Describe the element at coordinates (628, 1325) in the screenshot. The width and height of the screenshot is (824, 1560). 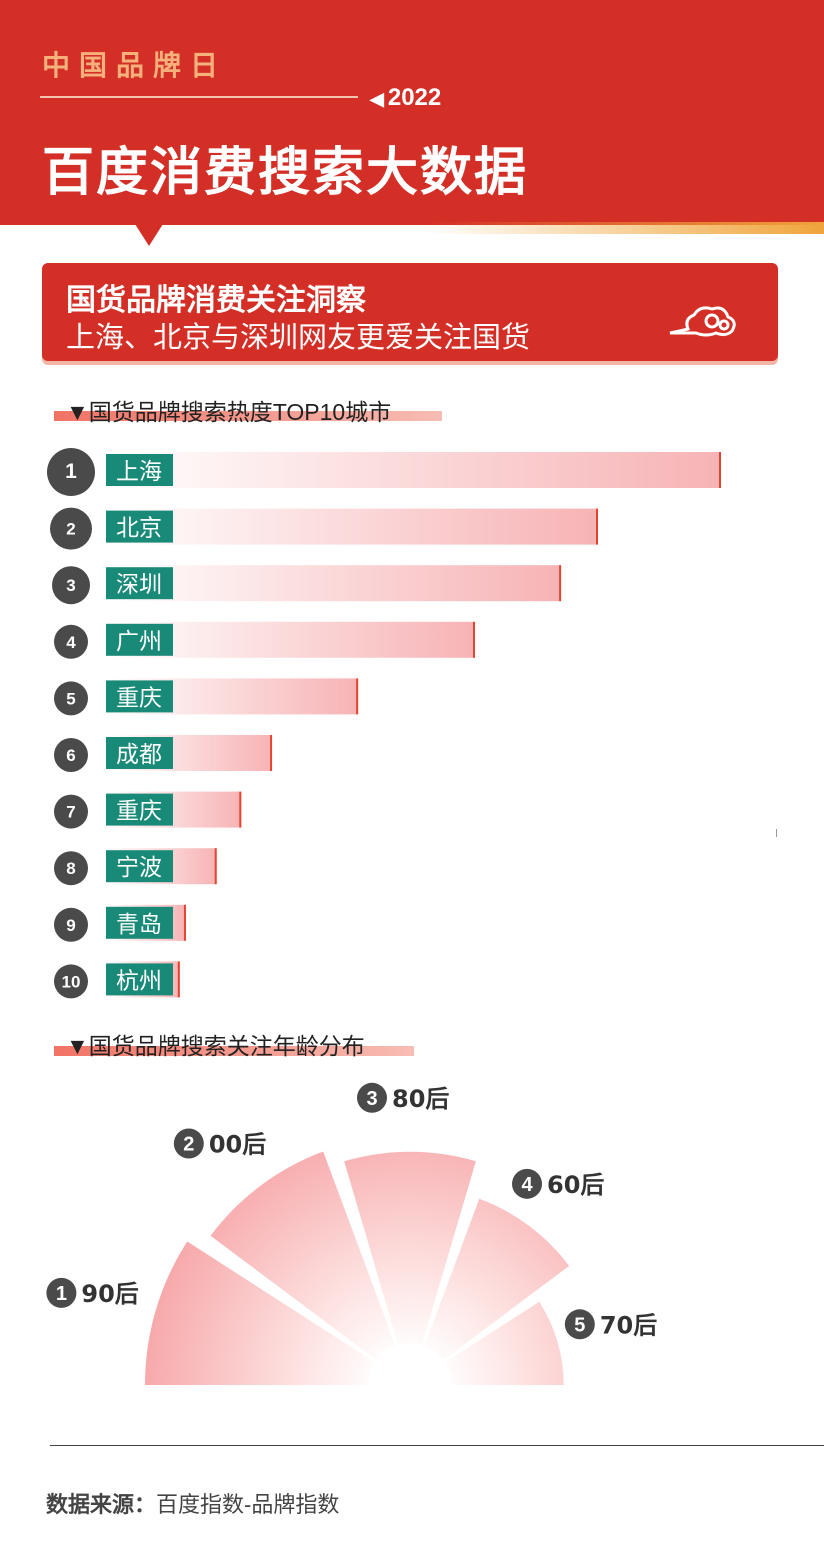
I see `age-label: 70后` at that location.